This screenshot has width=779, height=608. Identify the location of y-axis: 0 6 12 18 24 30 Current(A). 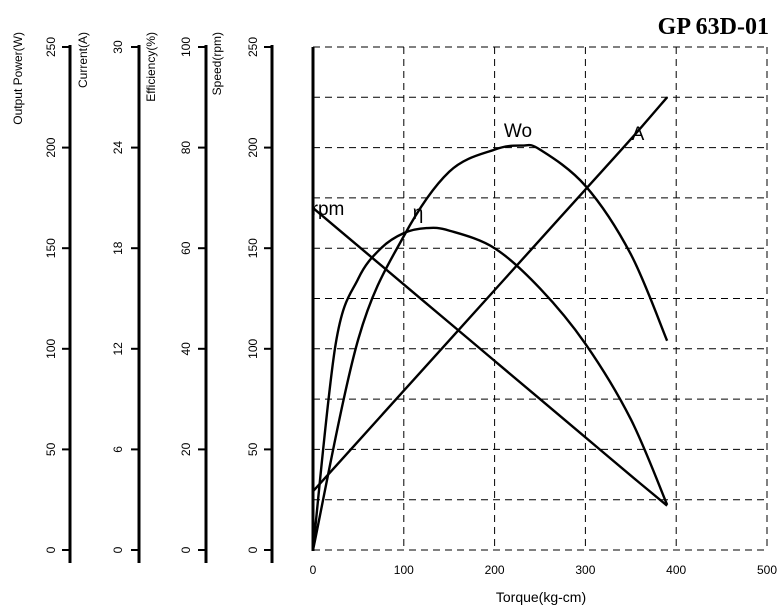
(108, 297).